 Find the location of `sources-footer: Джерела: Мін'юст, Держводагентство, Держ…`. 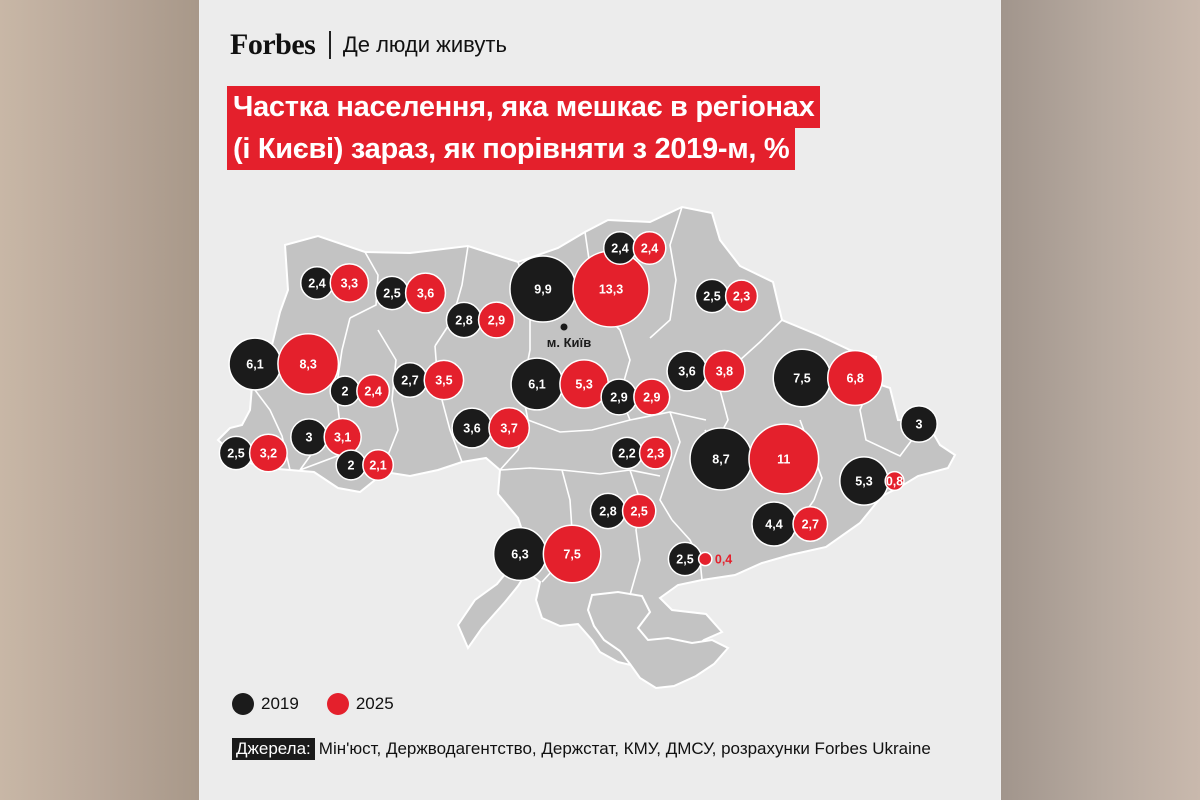

sources-footer: Джерела: Мін'юст, Держводагентство, Держ… is located at coordinates (581, 749).